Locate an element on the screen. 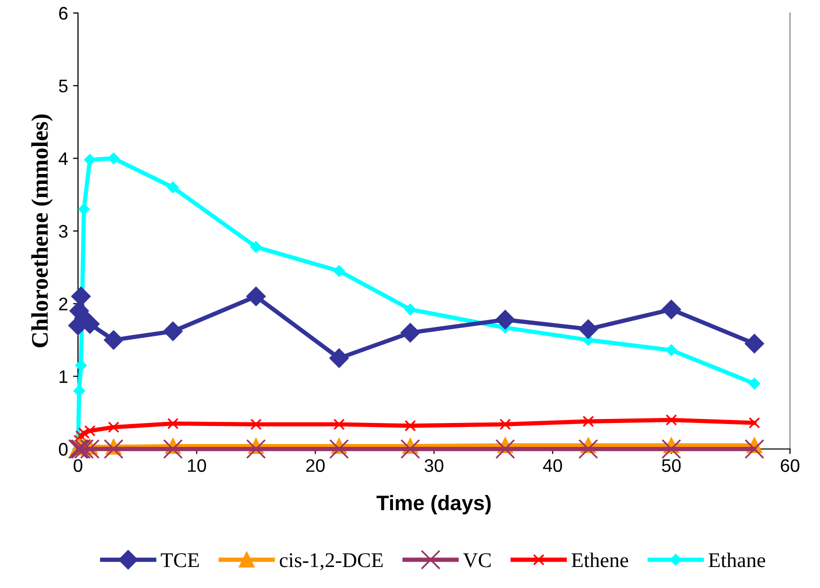  y-tick-label: 4 is located at coordinates (63, 158).